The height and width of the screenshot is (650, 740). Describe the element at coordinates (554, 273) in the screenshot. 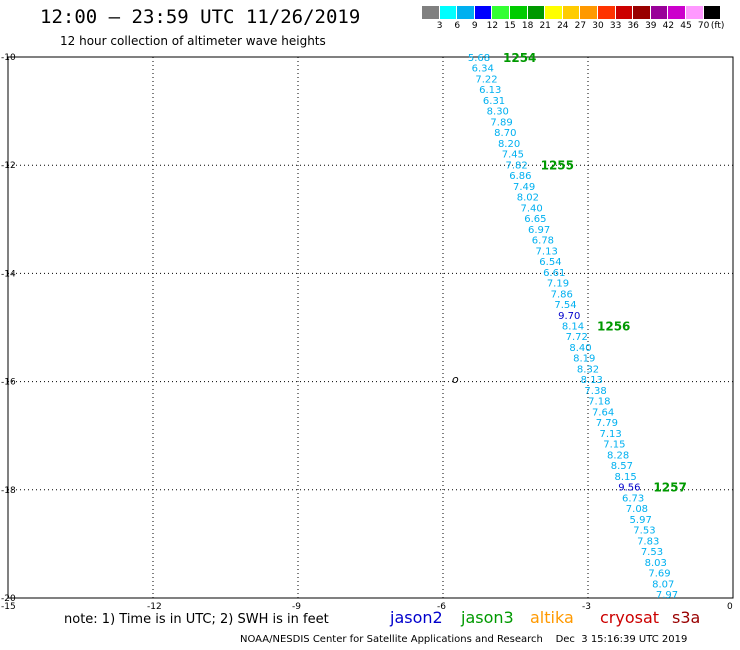

I see `wave-height-value: 6.61` at that location.